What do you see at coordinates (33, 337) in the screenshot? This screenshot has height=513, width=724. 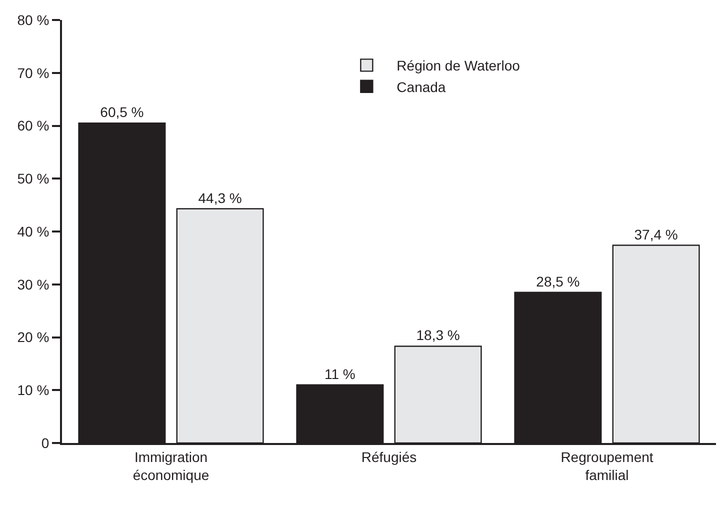 I see `y-tick-label: 20 %` at bounding box center [33, 337].